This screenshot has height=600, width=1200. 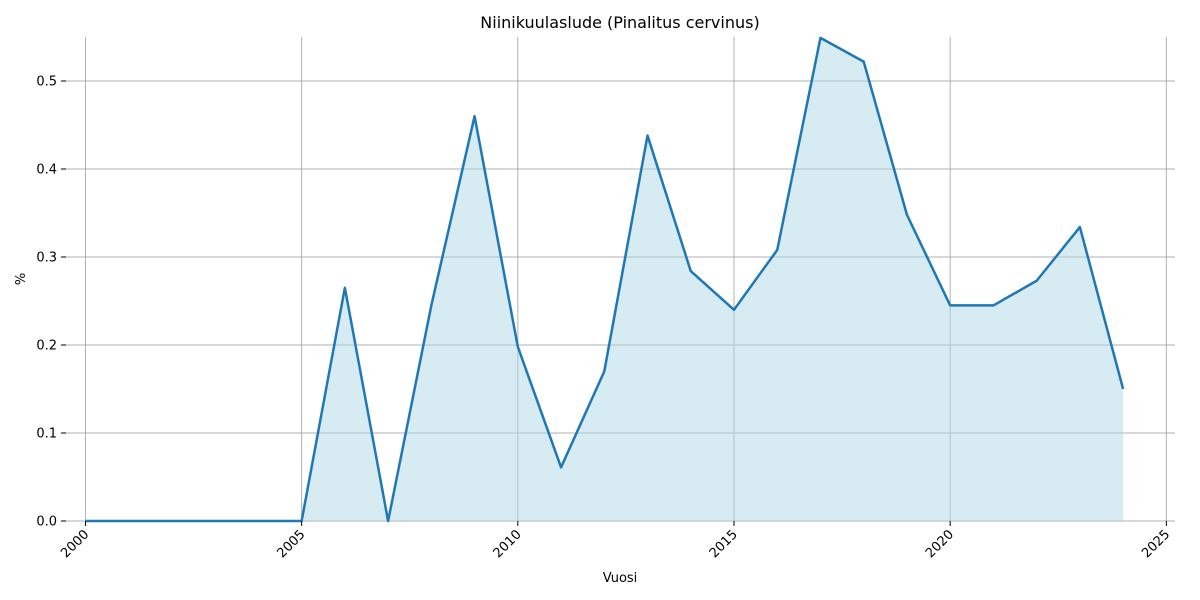 What do you see at coordinates (21, 279) in the screenshot?
I see `y-axis-label: %` at bounding box center [21, 279].